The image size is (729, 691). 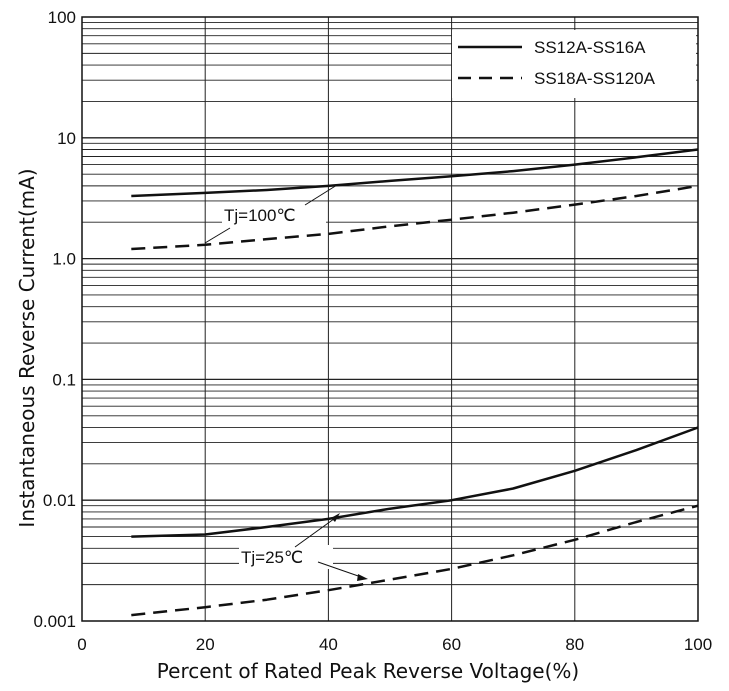 What do you see at coordinates (260, 215) in the screenshot?
I see `annotation-label: Tj=100℃` at bounding box center [260, 215].